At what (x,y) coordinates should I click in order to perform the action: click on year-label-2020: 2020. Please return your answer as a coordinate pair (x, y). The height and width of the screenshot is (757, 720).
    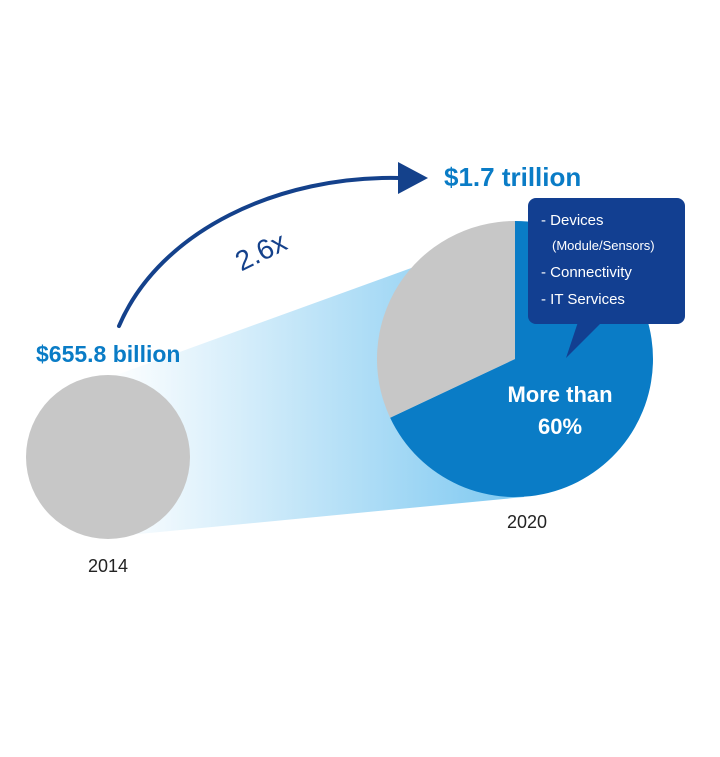
    Looking at the image, I should click on (527, 522).